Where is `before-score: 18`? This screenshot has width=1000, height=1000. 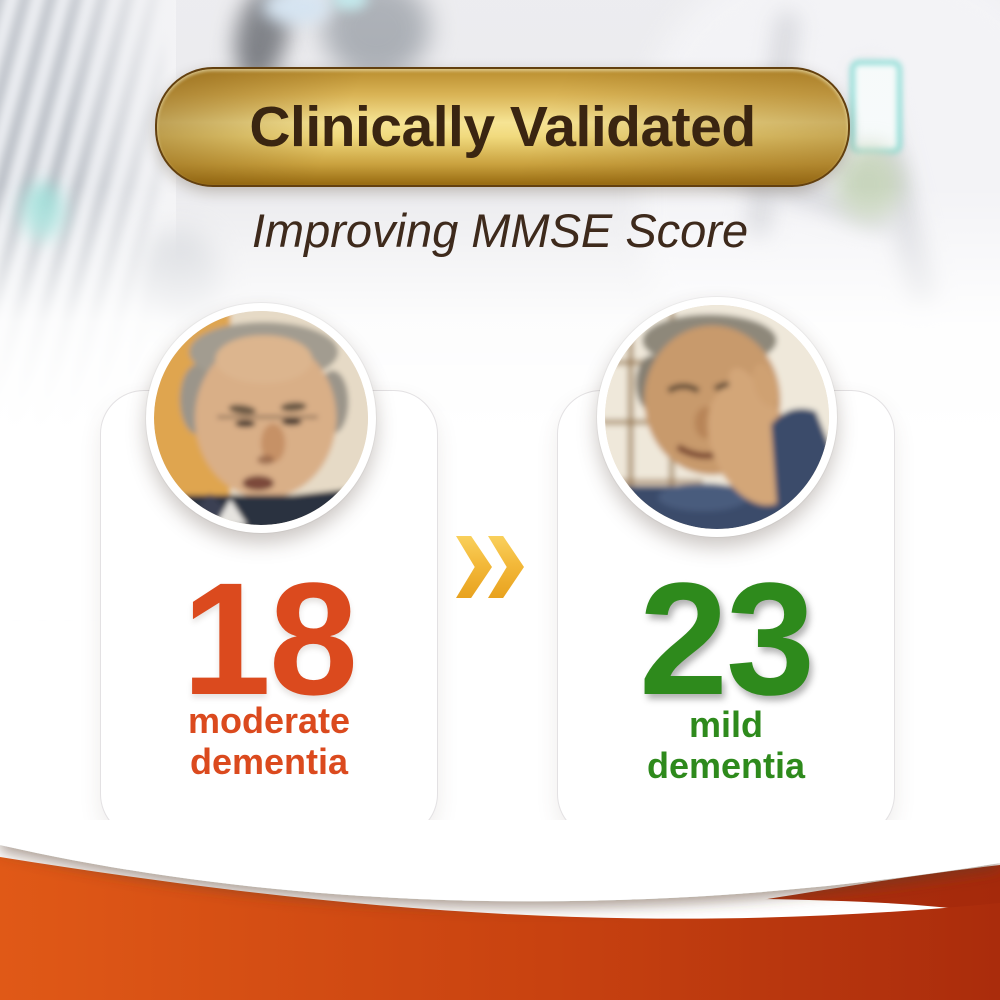
before-score: 18 is located at coordinates (270, 638).